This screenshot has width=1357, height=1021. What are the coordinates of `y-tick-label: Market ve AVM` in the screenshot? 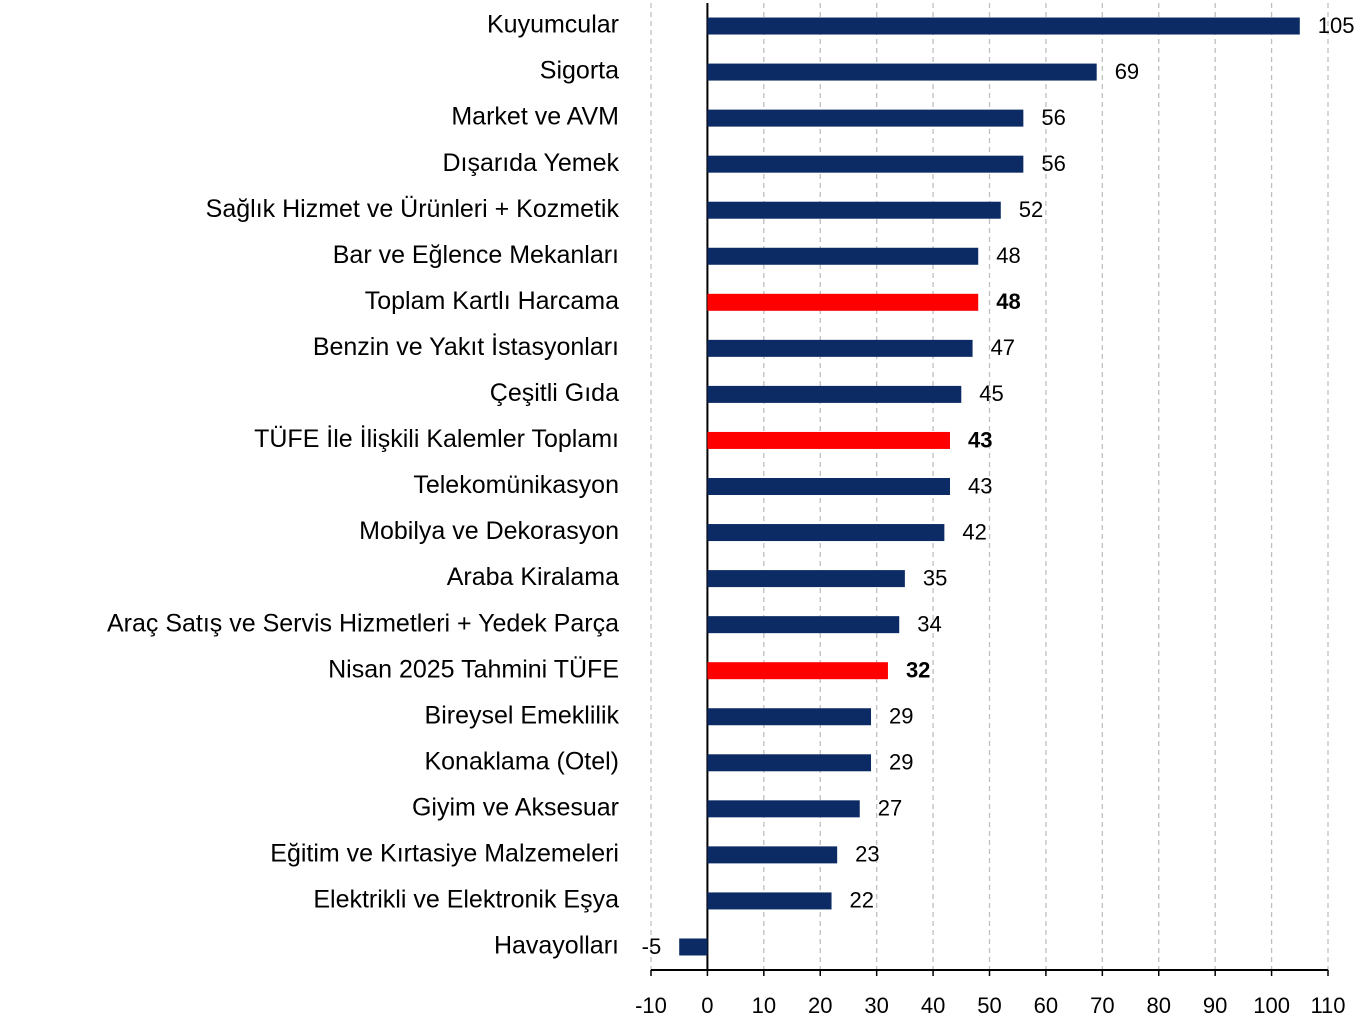 It's located at (535, 117).